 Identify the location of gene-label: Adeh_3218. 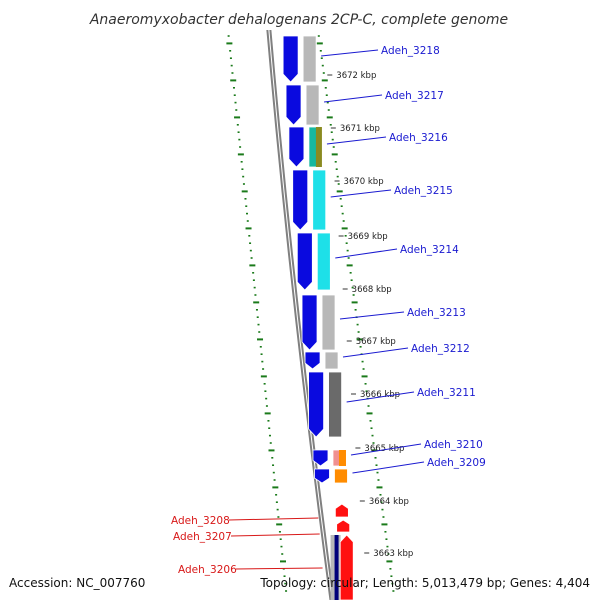
(410, 51).